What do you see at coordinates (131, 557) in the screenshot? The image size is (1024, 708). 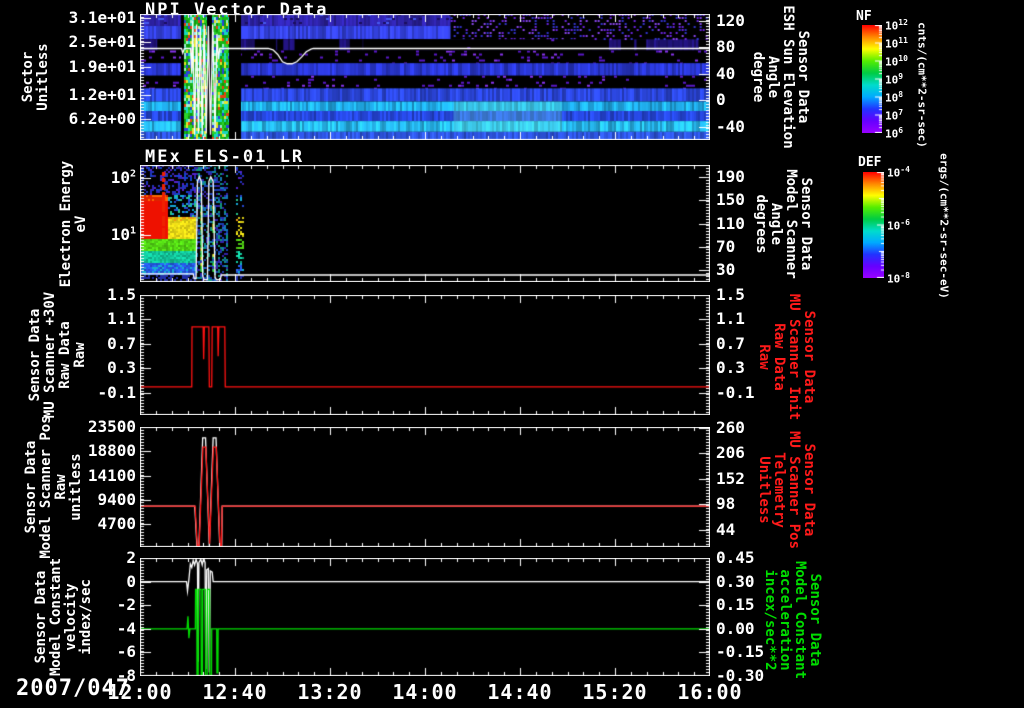 I see `y-axis-tick-label: 2` at bounding box center [131, 557].